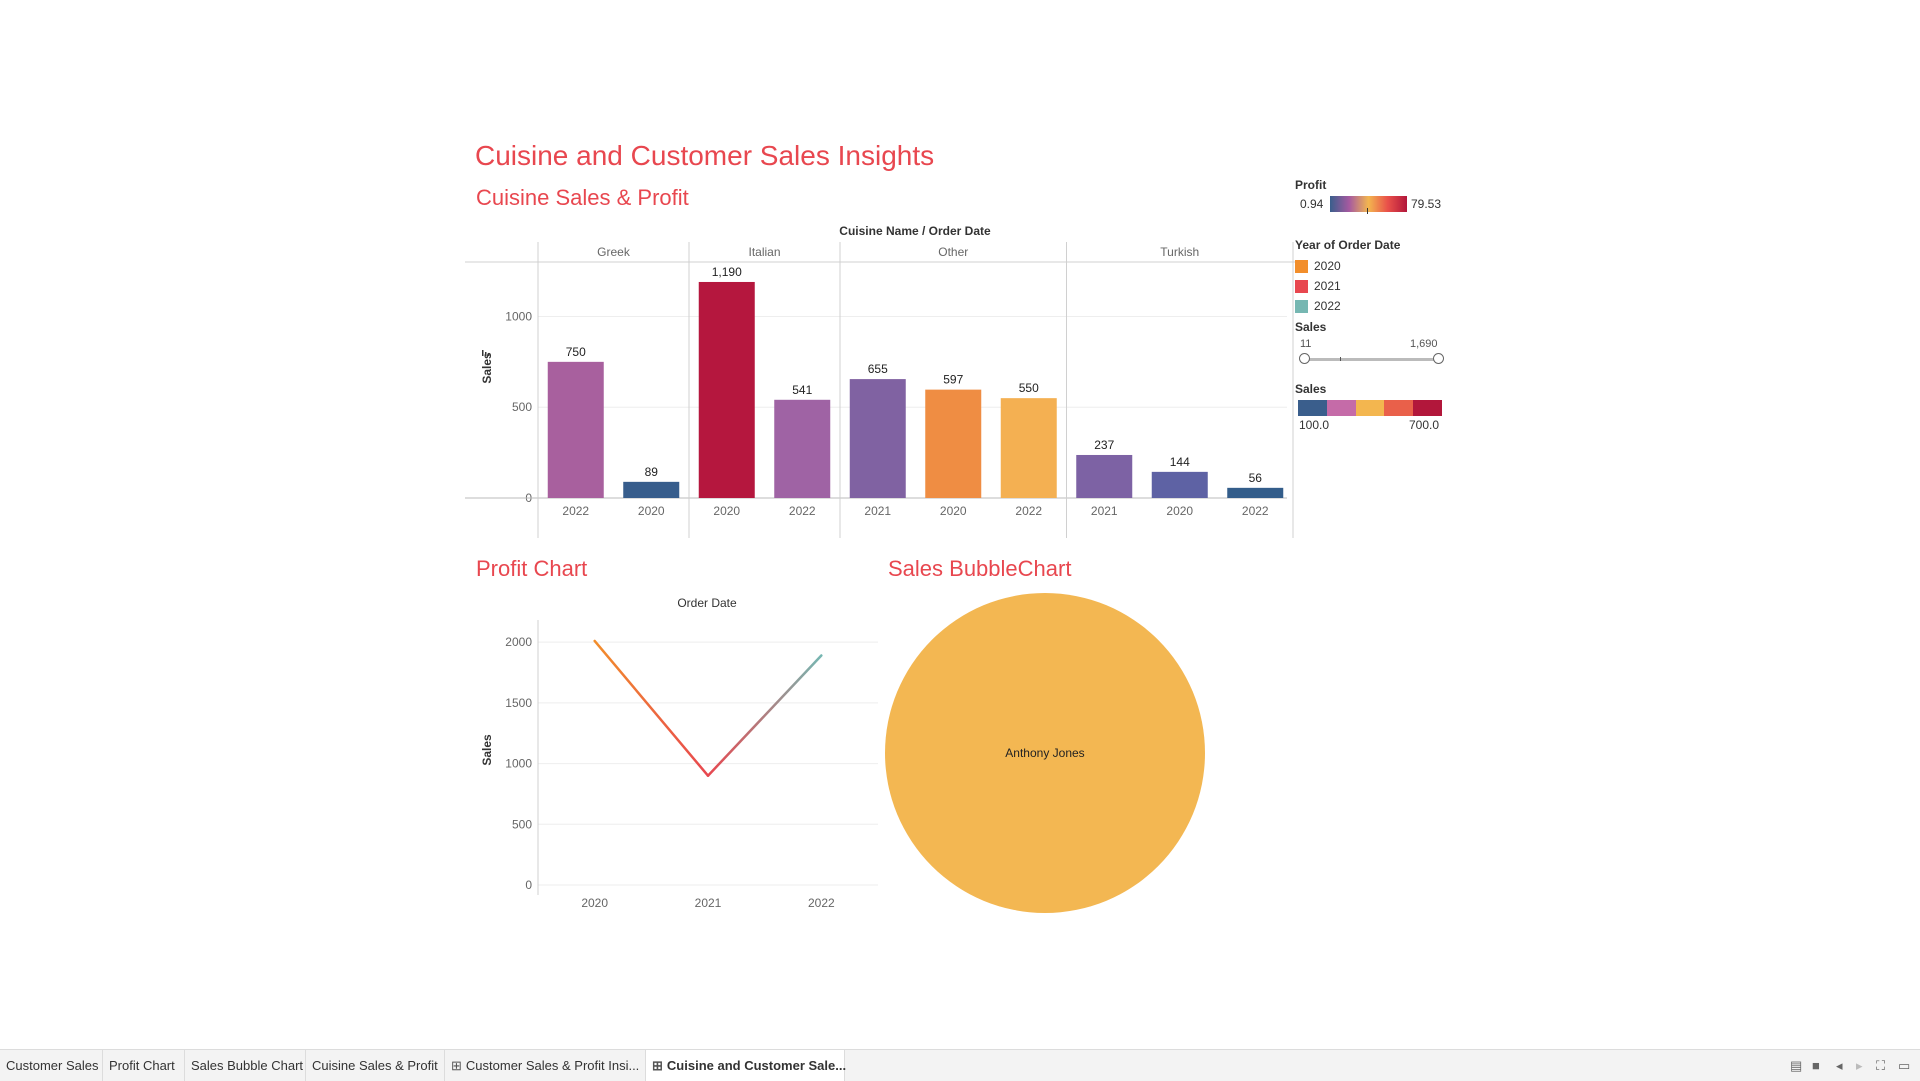 The height and width of the screenshot is (1081, 1920). Describe the element at coordinates (705, 155) in the screenshot. I see `dashboard-title: Cuisine and Customer Sales Insights` at that location.